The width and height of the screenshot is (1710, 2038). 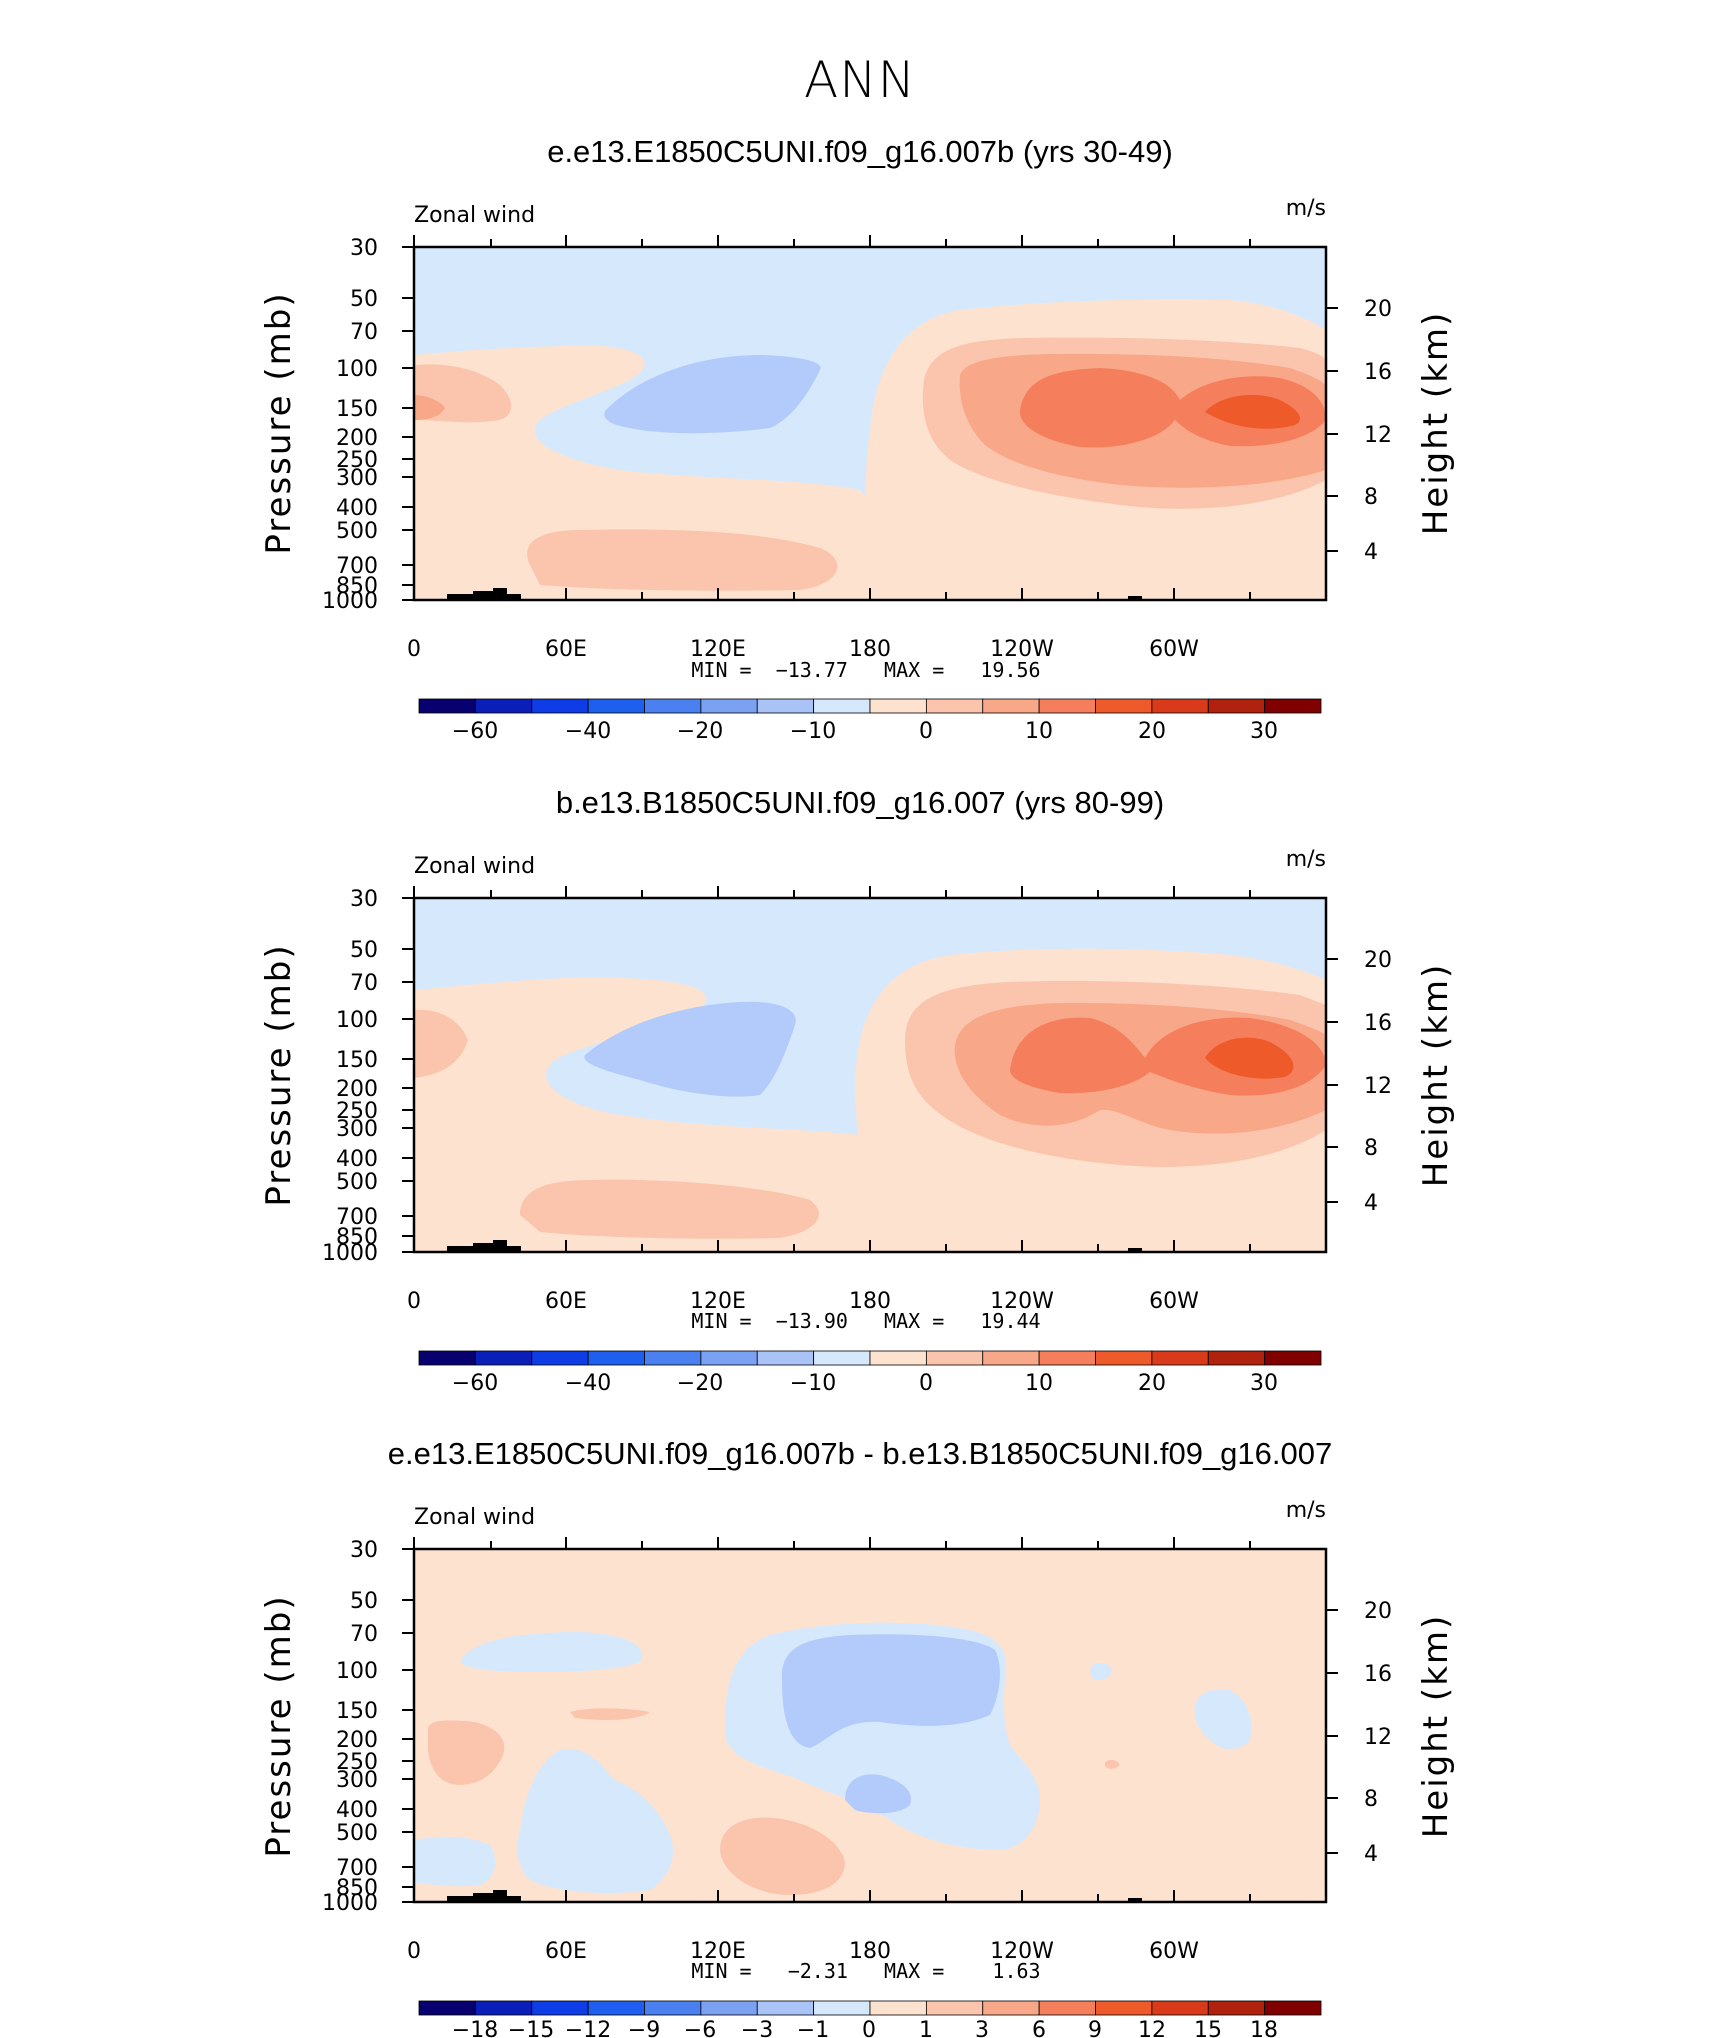 What do you see at coordinates (669, 1209) in the screenshot?
I see `panel-2-contour-lower-band` at bounding box center [669, 1209].